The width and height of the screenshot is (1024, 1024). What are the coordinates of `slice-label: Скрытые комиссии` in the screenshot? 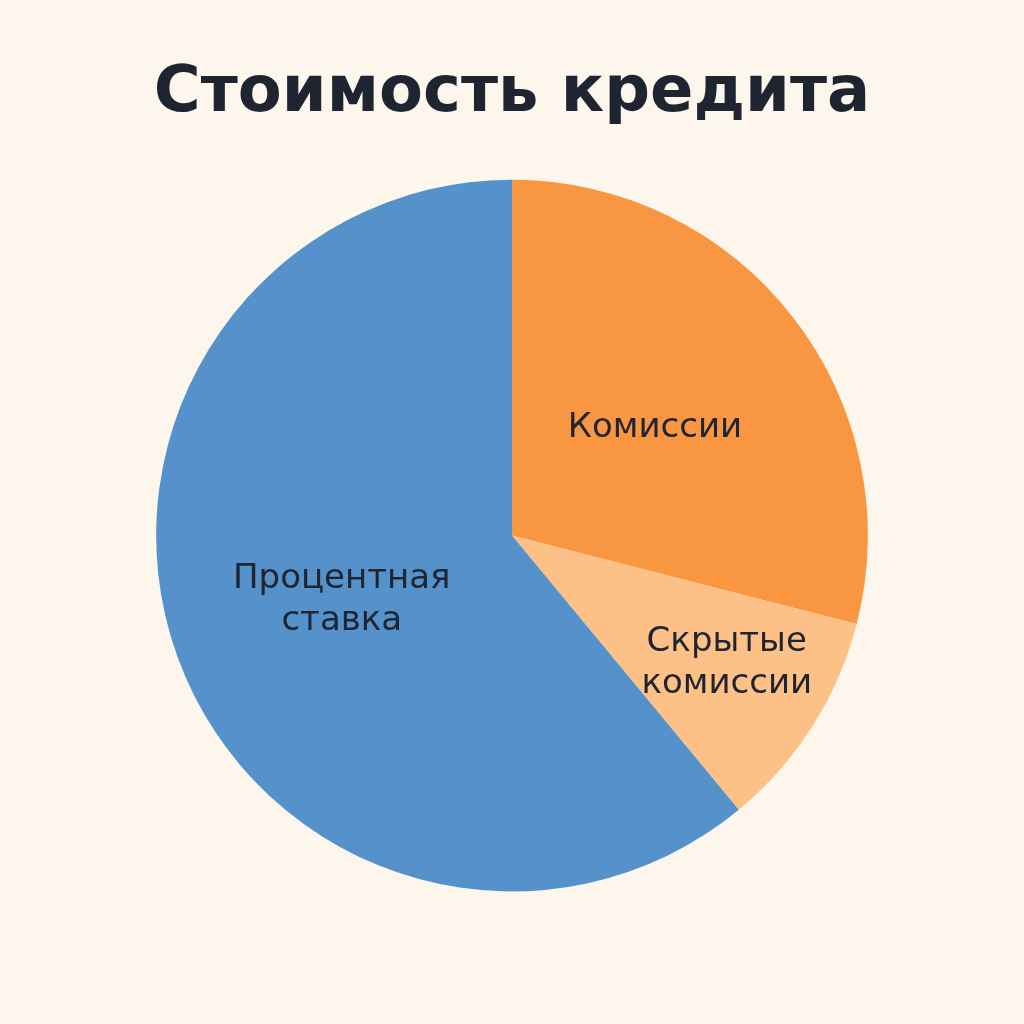 It's located at (727, 660).